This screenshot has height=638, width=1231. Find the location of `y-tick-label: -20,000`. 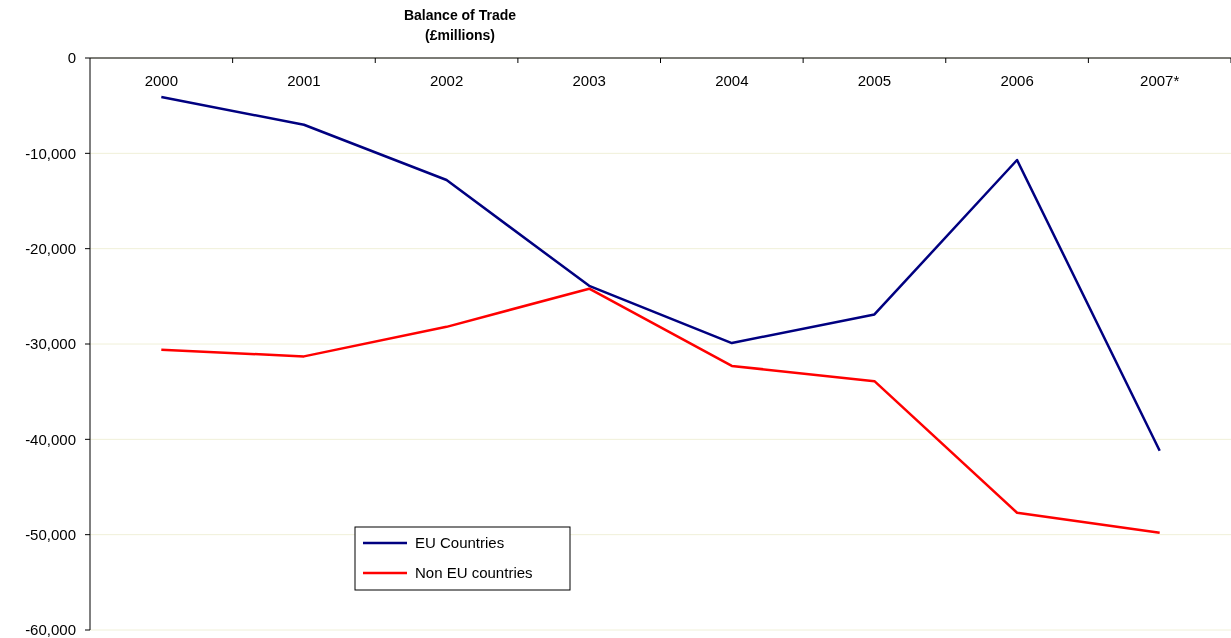

y-tick-label: -20,000 is located at coordinates (50, 248).